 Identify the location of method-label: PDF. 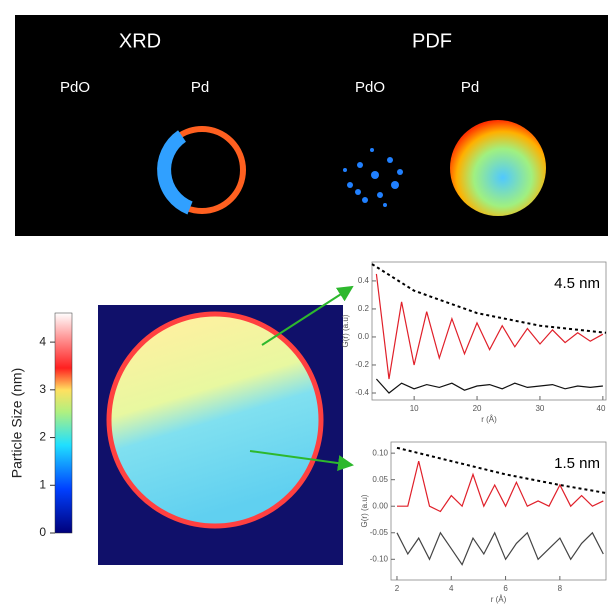
(432, 41).